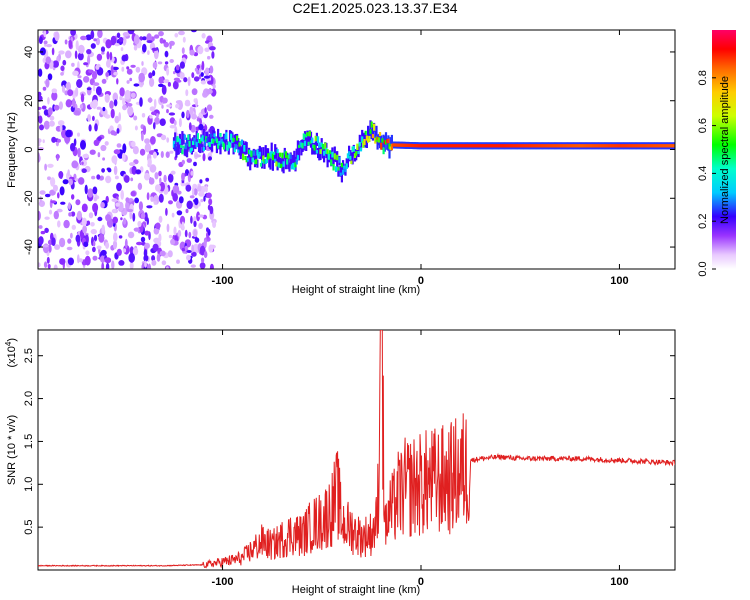 The width and height of the screenshot is (750, 600). What do you see at coordinates (703, 173) in the screenshot?
I see `colorbar-tick-label: 0.4` at bounding box center [703, 173].